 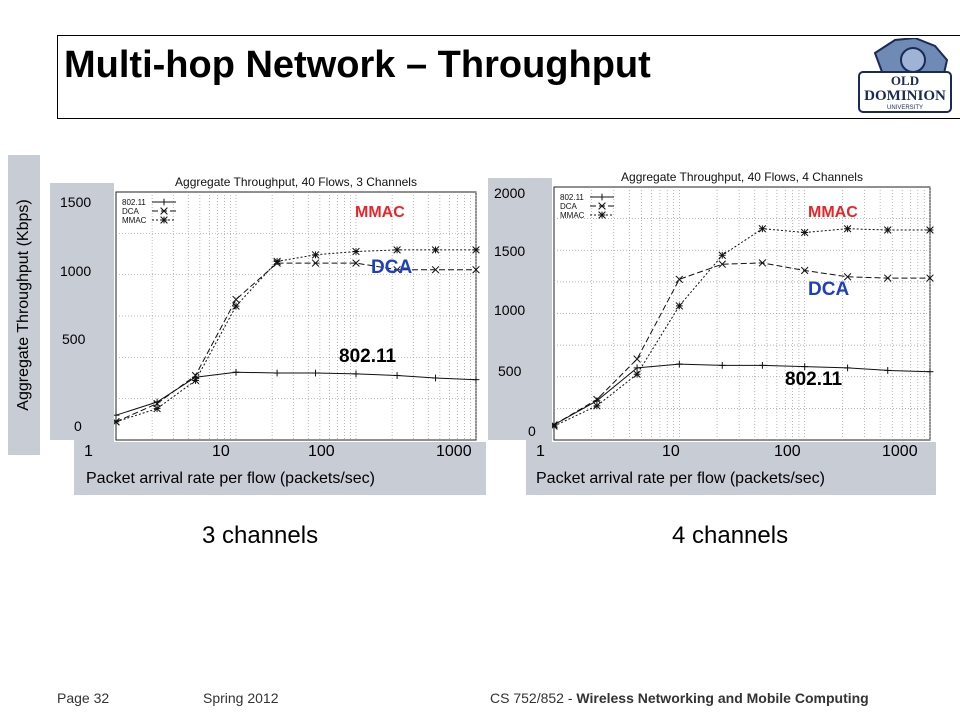 I want to click on right-y-tick-0: 0, so click(x=532, y=431).